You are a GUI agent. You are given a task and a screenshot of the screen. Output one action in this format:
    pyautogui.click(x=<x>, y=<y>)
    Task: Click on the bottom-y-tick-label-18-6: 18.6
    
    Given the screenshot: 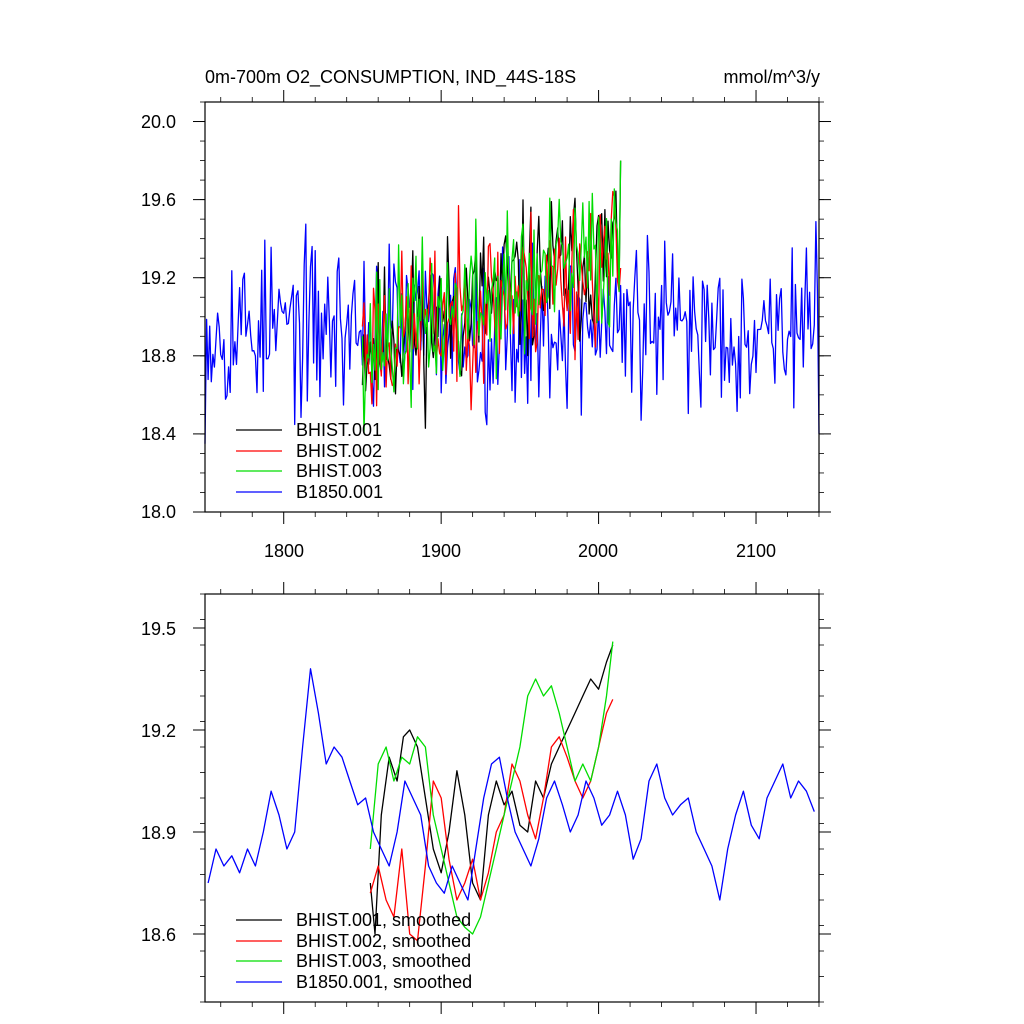 What is the action you would take?
    pyautogui.click(x=158, y=935)
    